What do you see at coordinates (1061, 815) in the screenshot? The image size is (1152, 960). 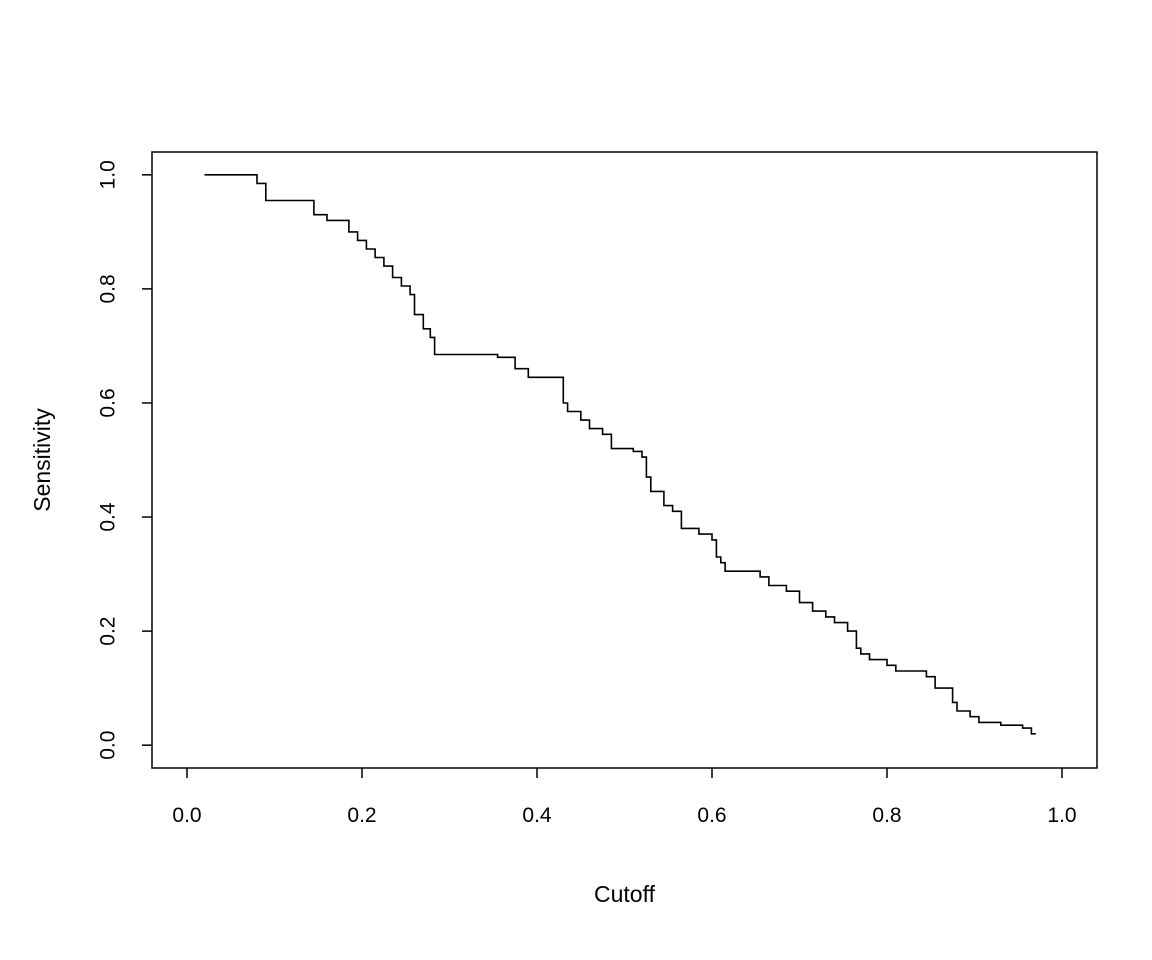 I see `x-tick-label: 1.0` at bounding box center [1061, 815].